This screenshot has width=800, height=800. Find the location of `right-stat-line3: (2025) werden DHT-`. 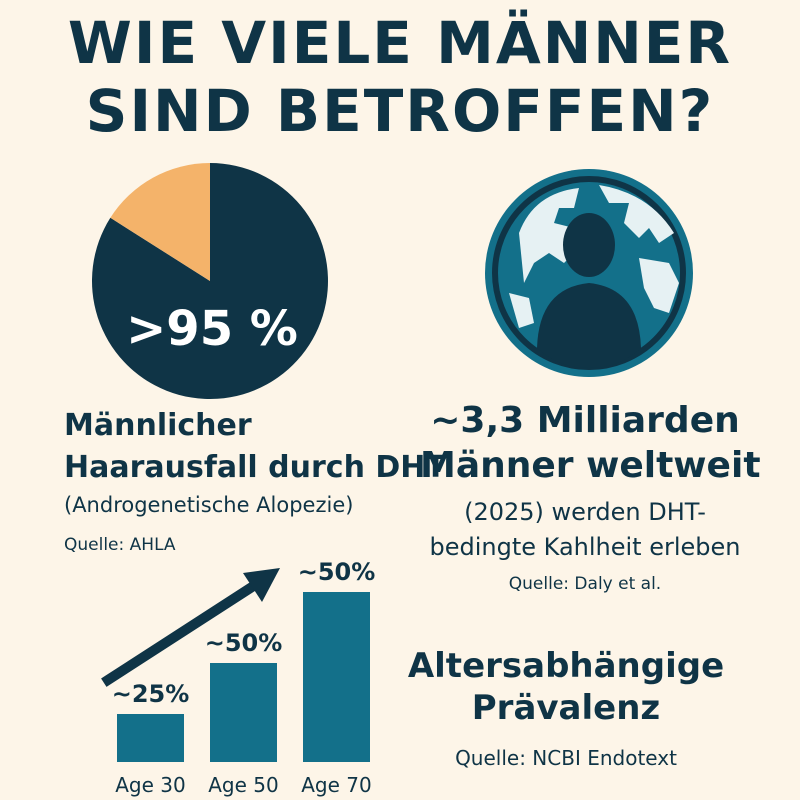

right-stat-line3: (2025) werden DHT- is located at coordinates (585, 512).